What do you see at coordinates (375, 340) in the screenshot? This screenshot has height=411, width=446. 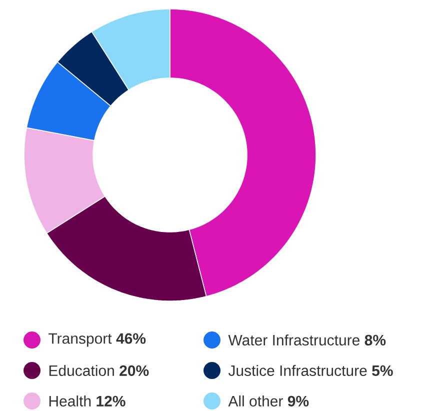 I see `data-label: 8%` at bounding box center [375, 340].